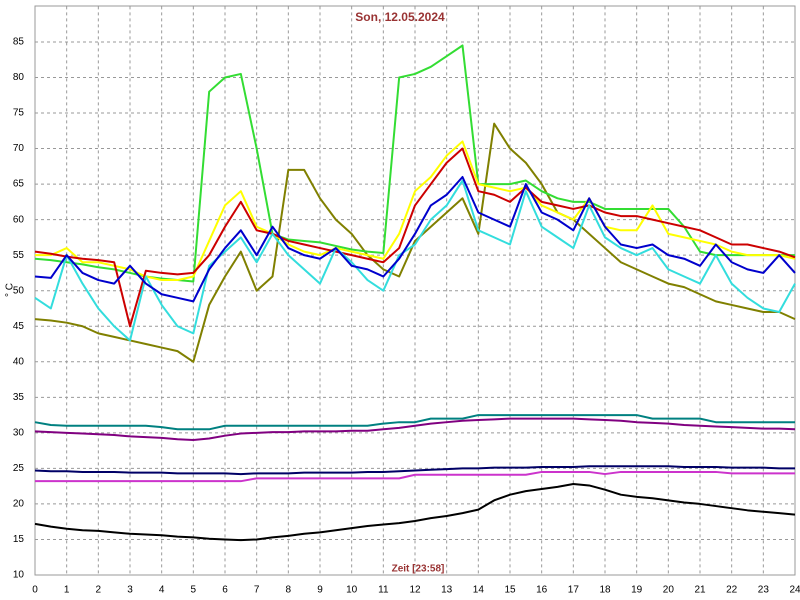  Describe the element at coordinates (669, 590) in the screenshot. I see `x-tick-label: 20` at that location.